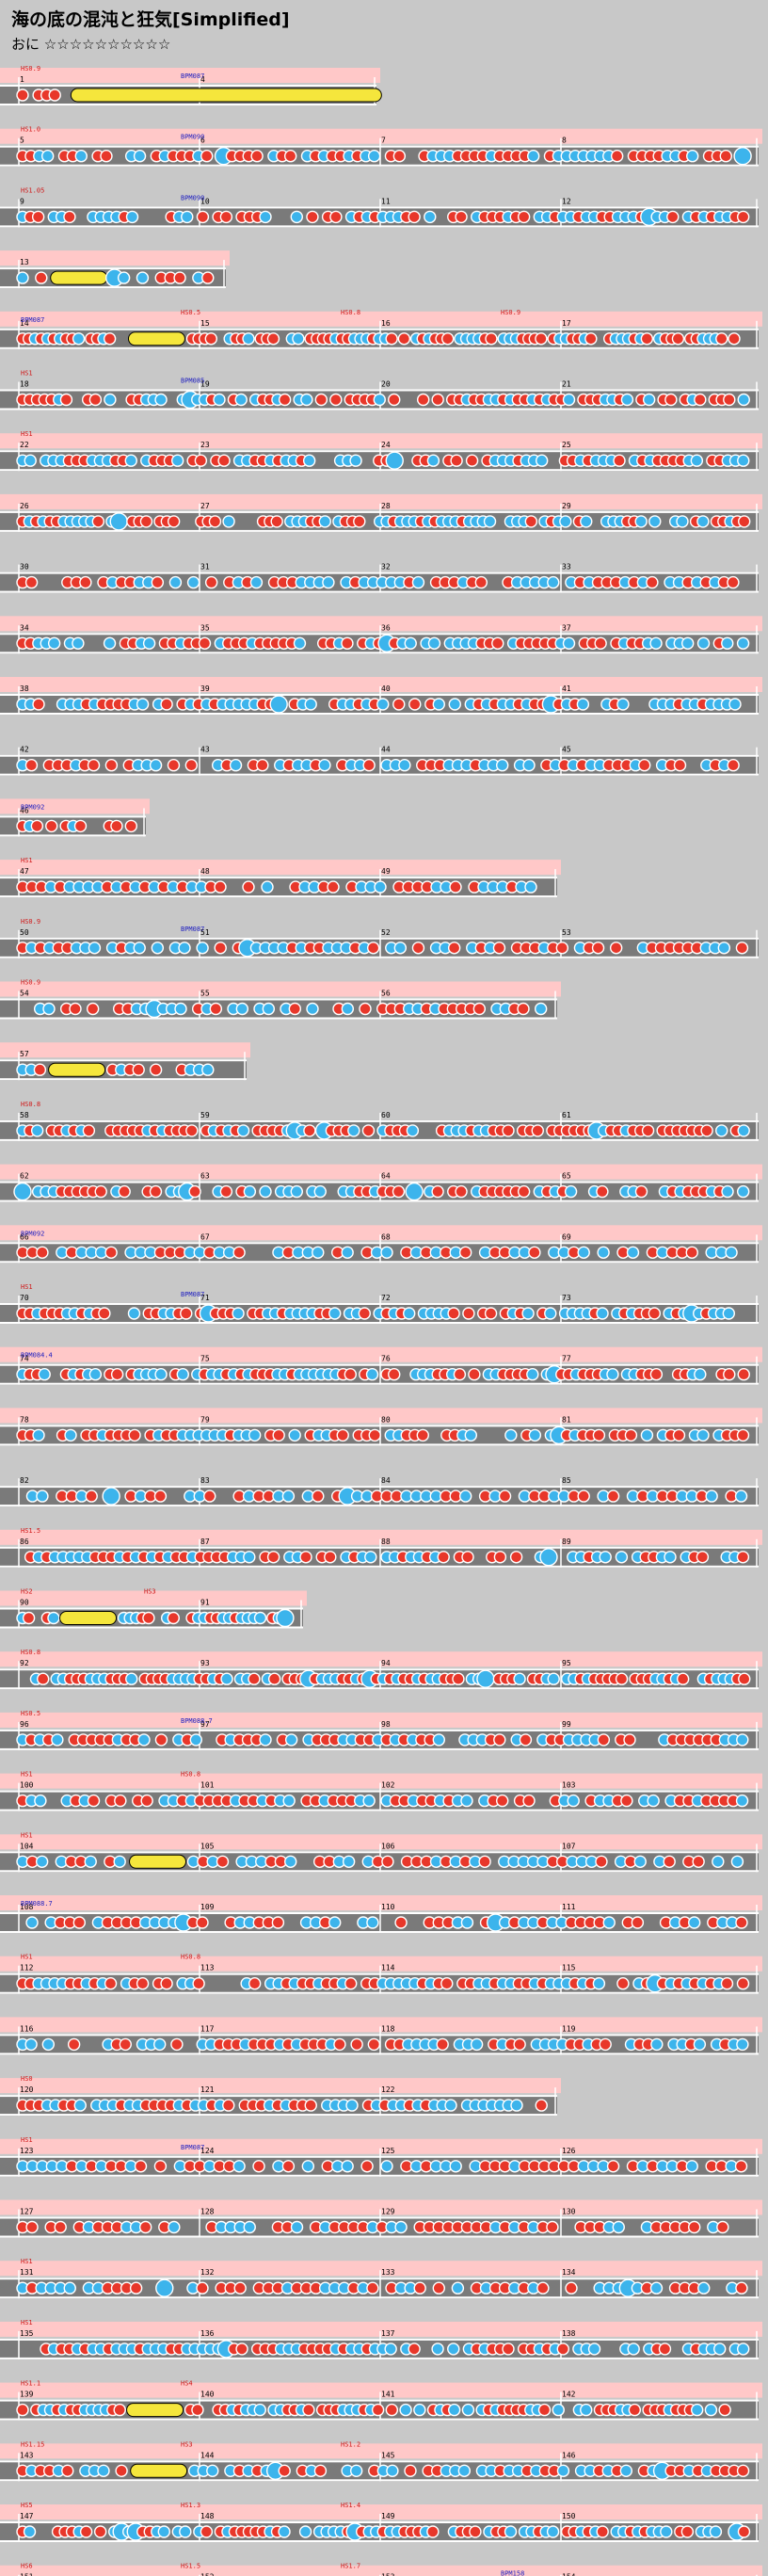  Describe the element at coordinates (386, 871) in the screenshot. I see `measure-number: 49` at that location.